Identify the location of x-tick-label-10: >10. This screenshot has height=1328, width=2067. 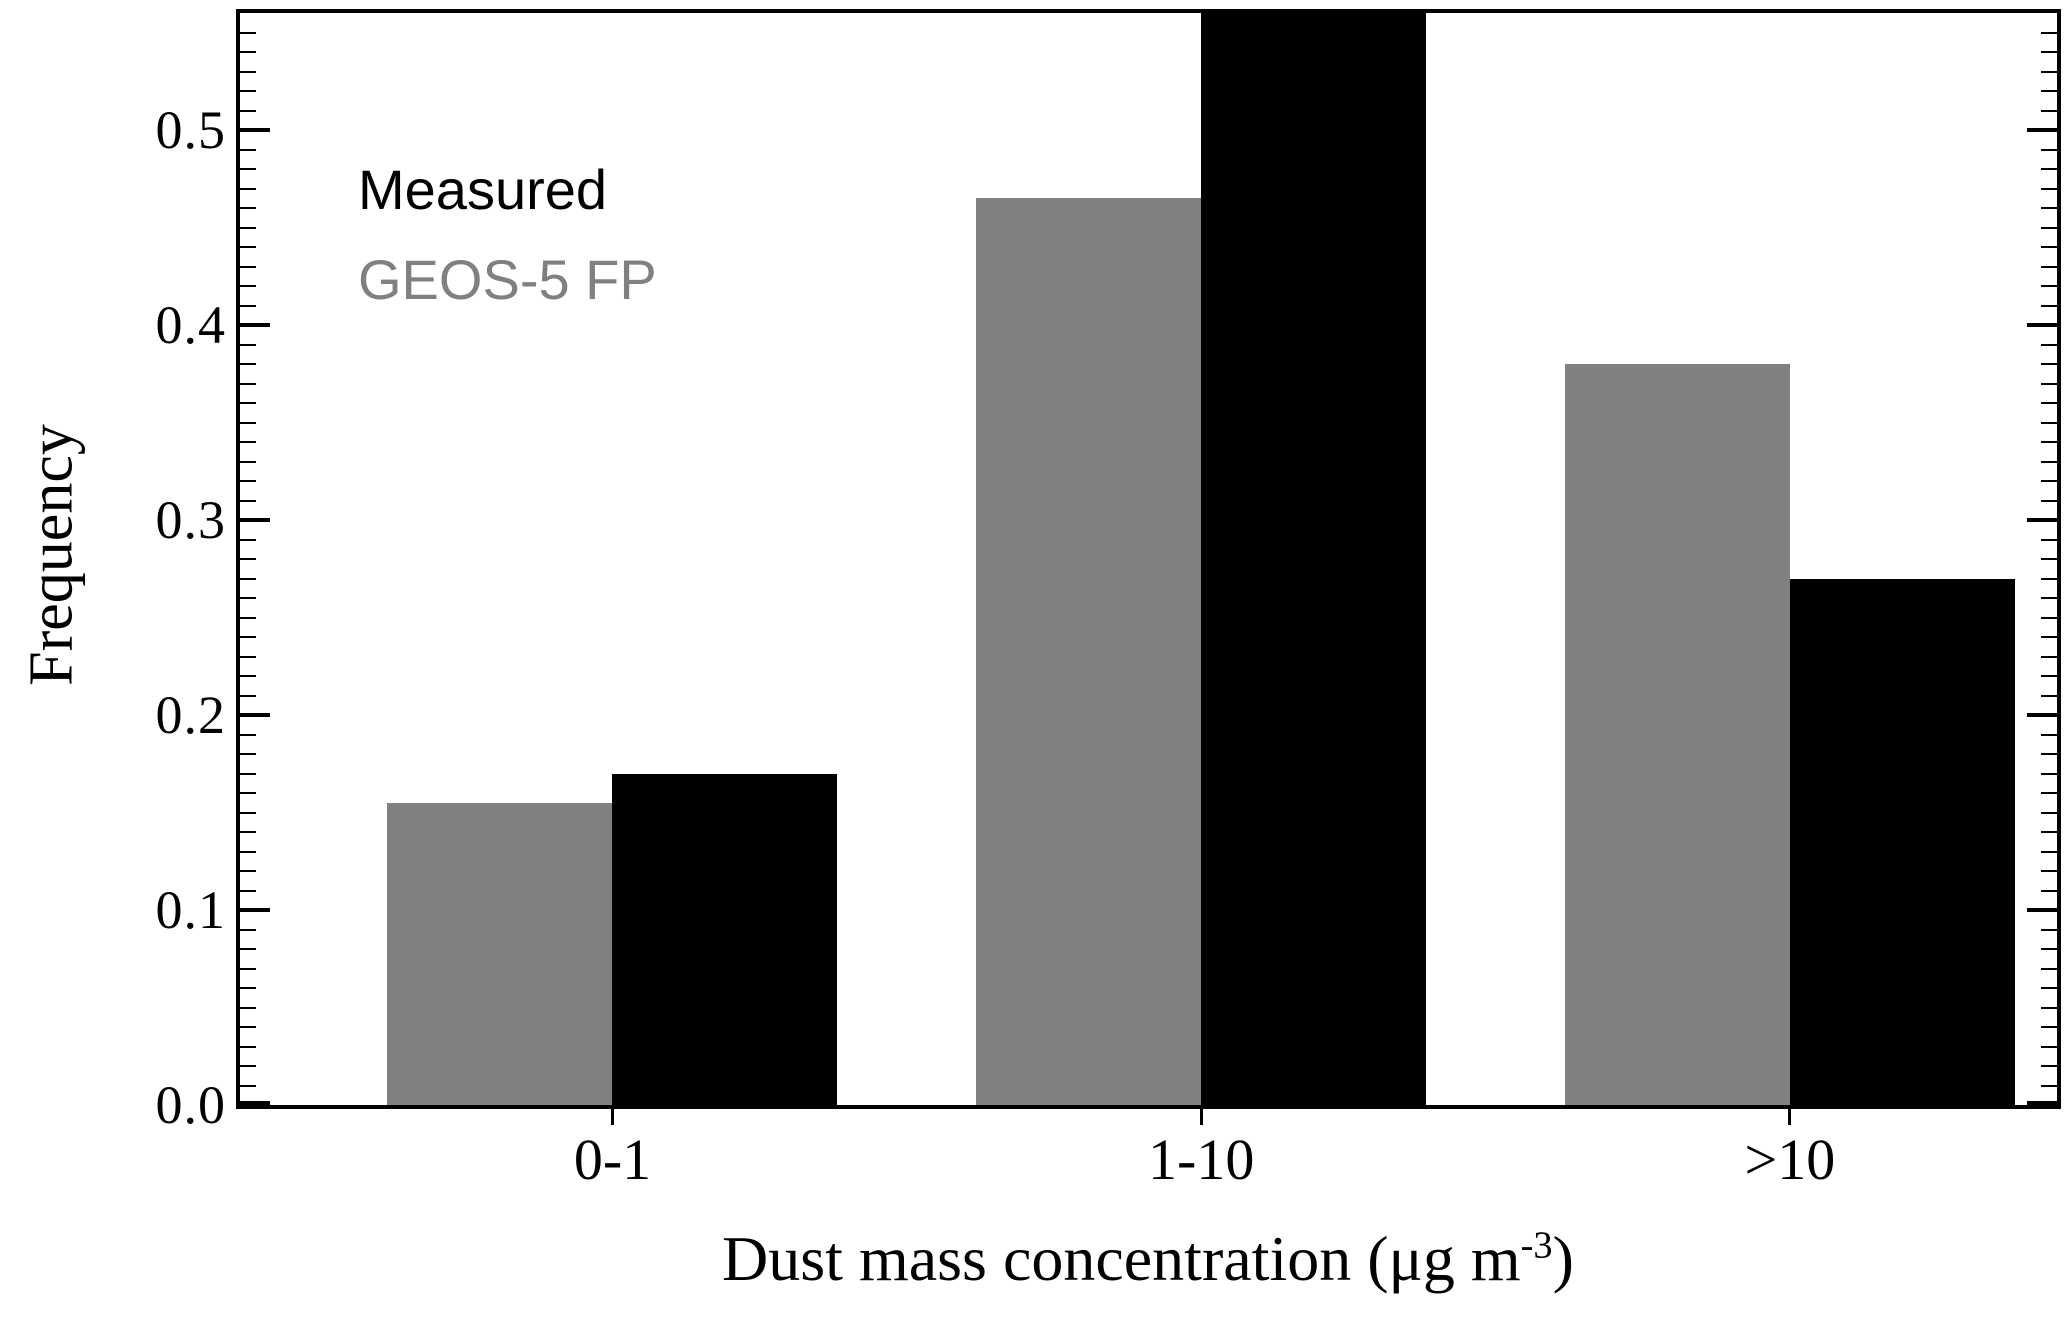
(1790, 1159).